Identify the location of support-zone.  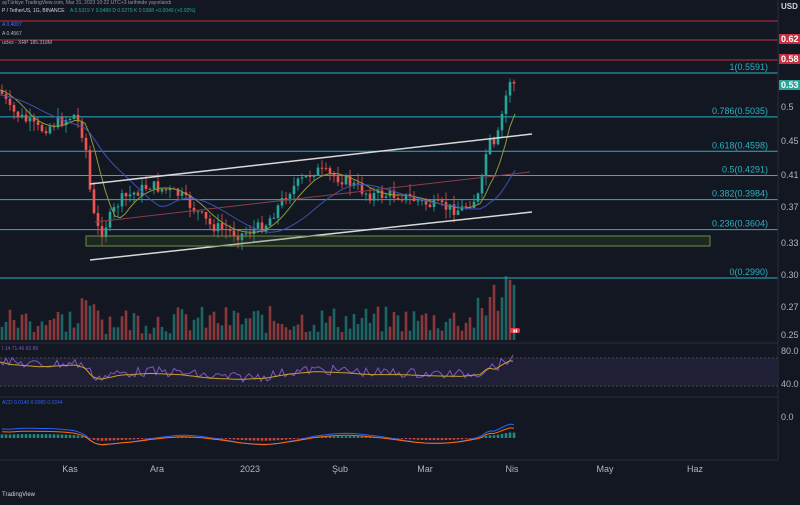
(398, 241).